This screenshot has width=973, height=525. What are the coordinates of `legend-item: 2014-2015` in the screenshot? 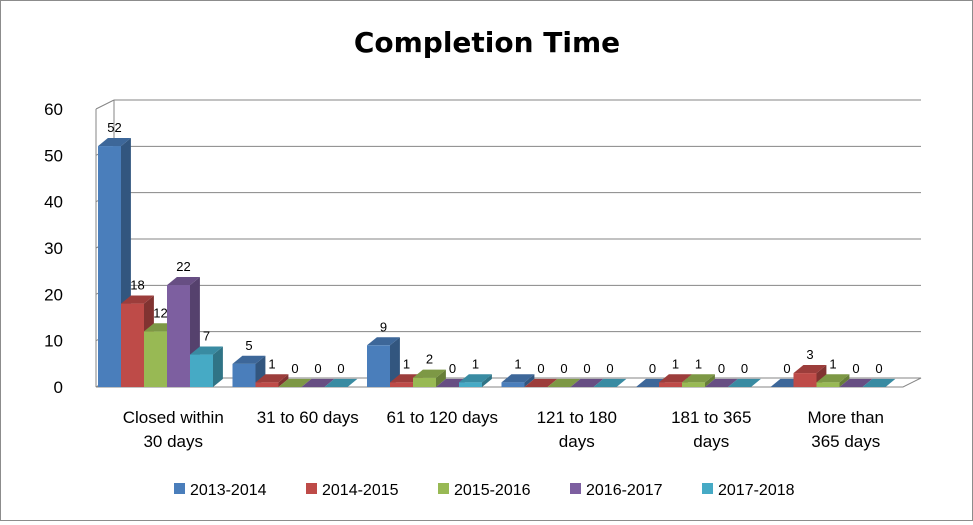 It's located at (352, 490).